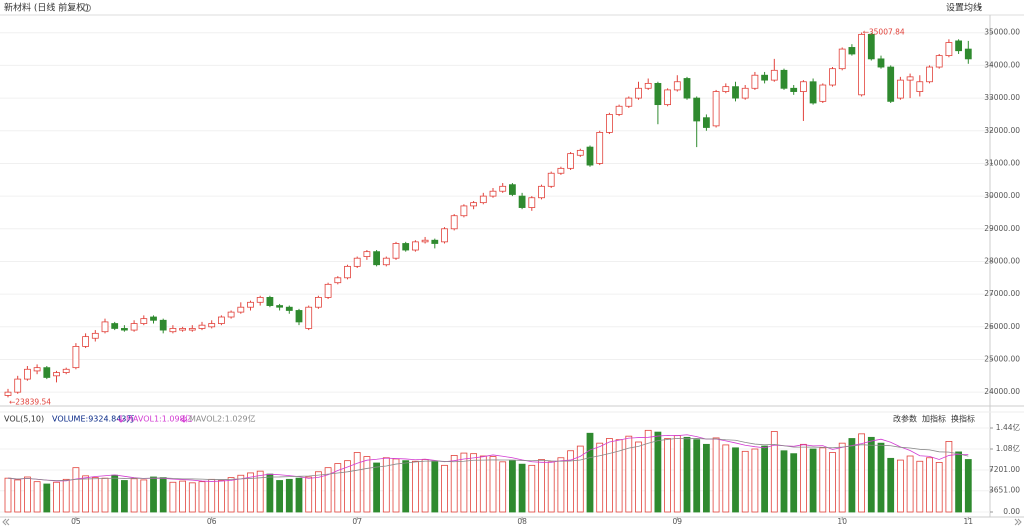 The image size is (1024, 527). Describe the element at coordinates (1002, 228) in the screenshot. I see `y-tick-label: 29000.00` at that location.